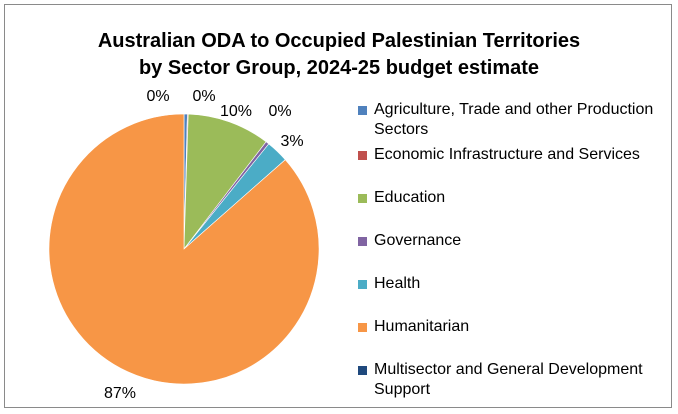  Describe the element at coordinates (418, 240) in the screenshot. I see `legend-label-governance: Governance` at that location.